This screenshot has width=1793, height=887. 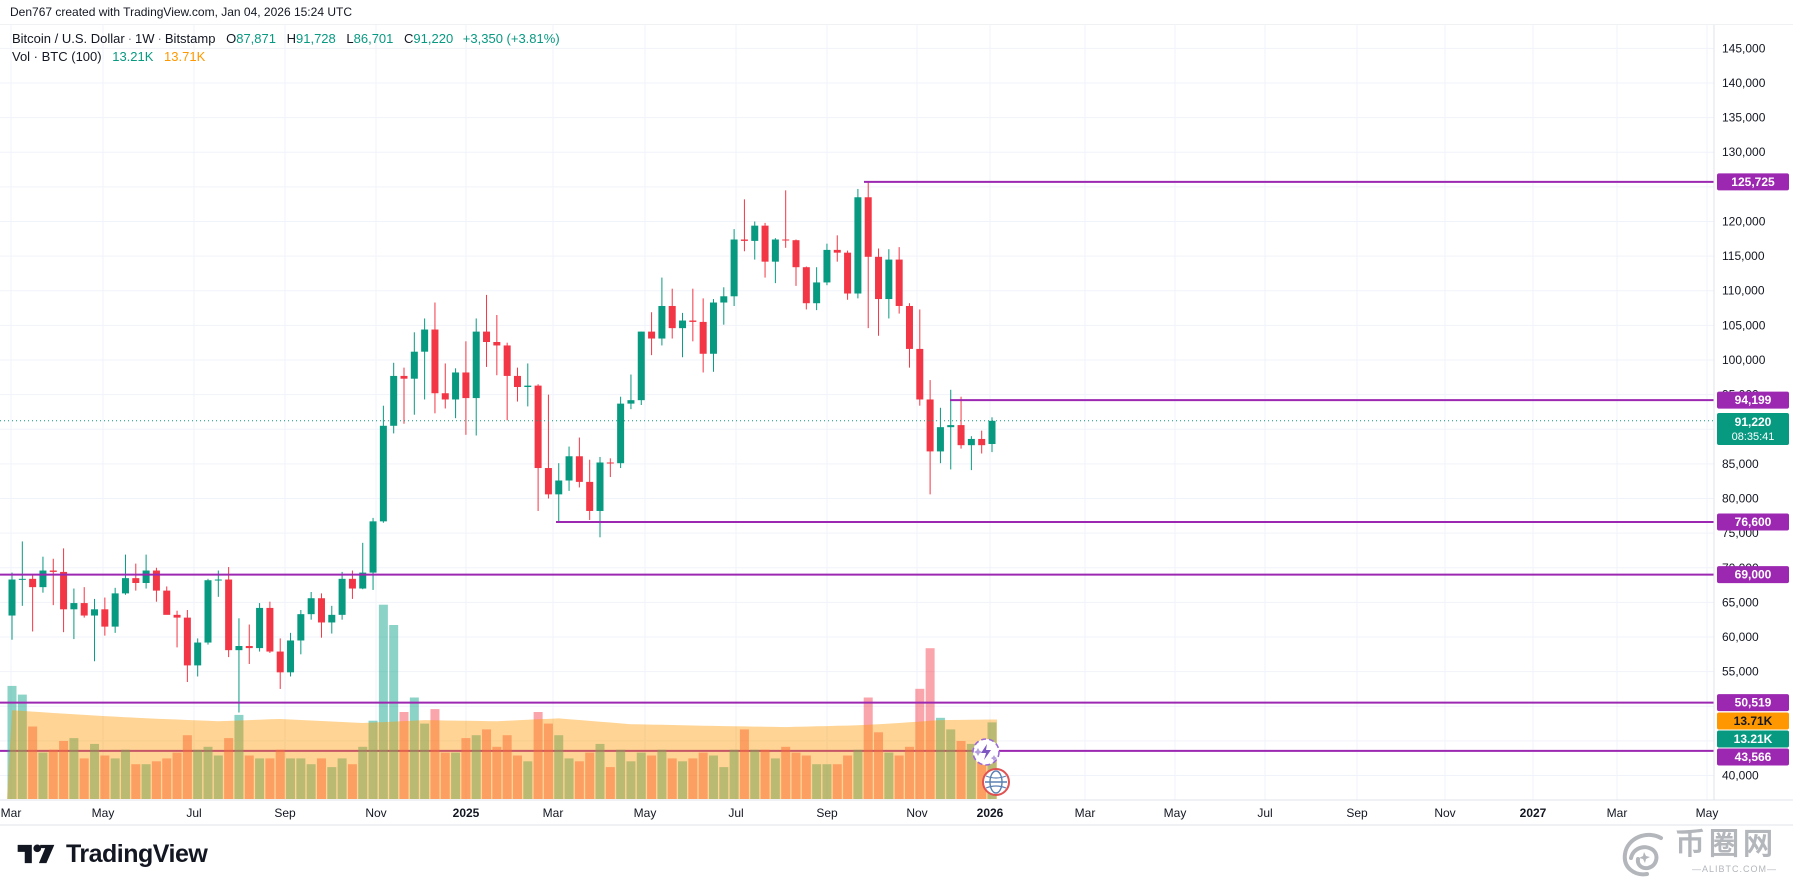 I want to click on lightning-icon, so click(x=986, y=752).